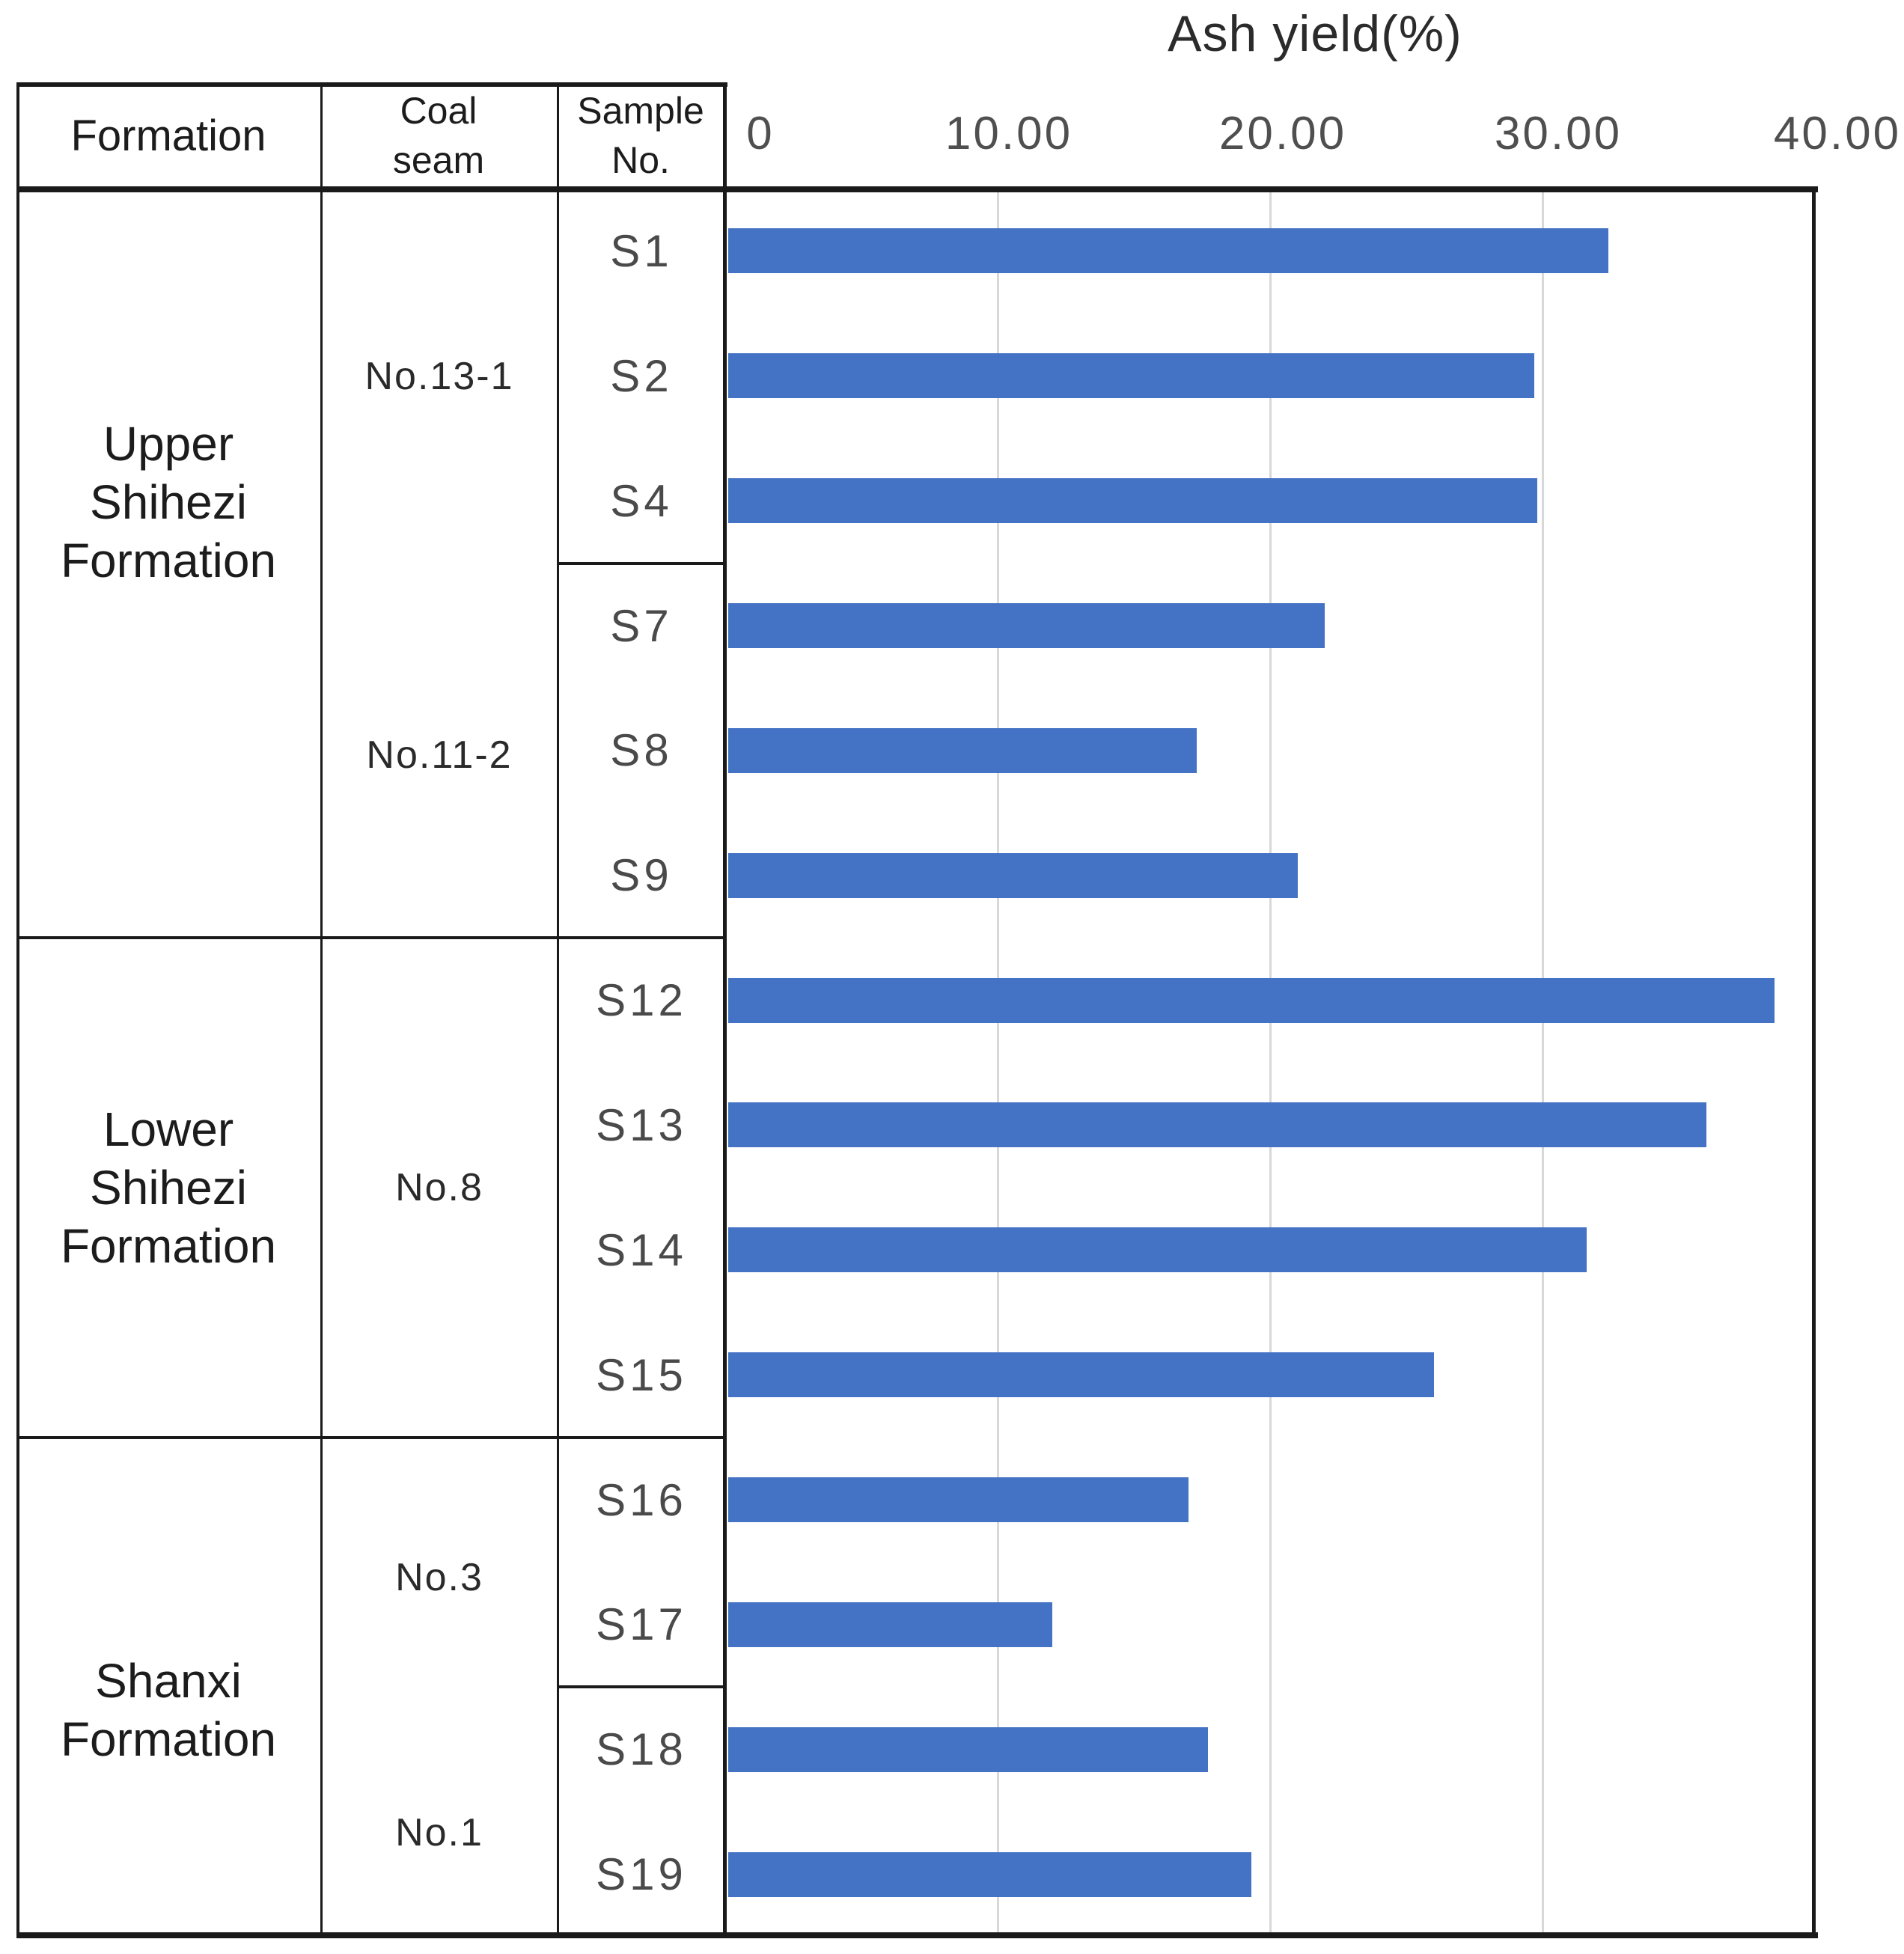  What do you see at coordinates (760, 133) in the screenshot?
I see `x-tick-0: 0` at bounding box center [760, 133].